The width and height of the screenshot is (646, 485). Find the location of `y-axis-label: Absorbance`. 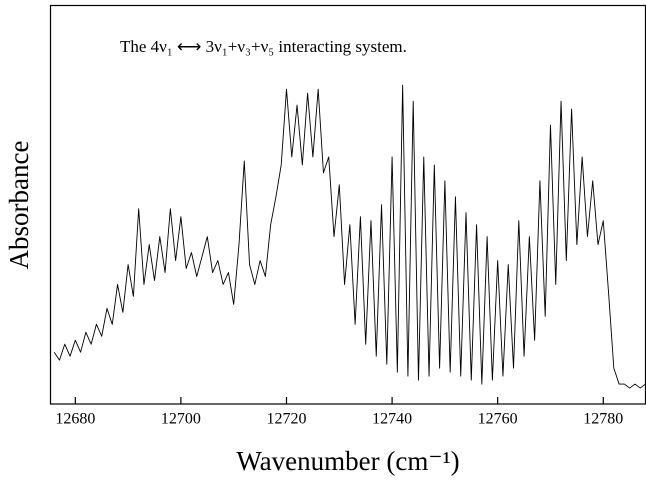

y-axis-label: Absorbance is located at coordinates (19, 205).